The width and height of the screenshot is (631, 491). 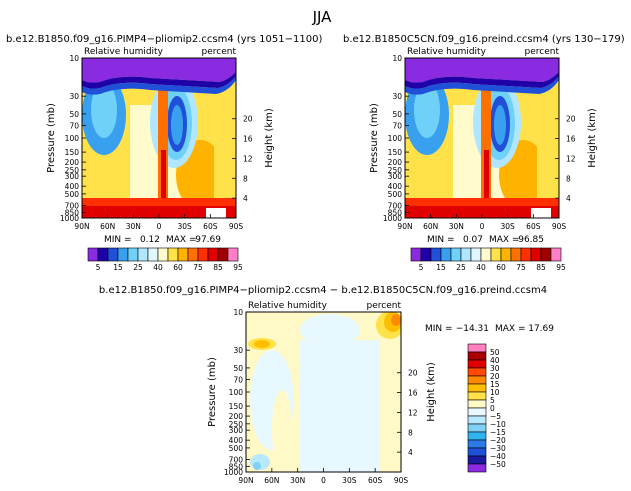 I want to click on panel-3-y2-axis-label: Height (km), so click(x=431, y=392).